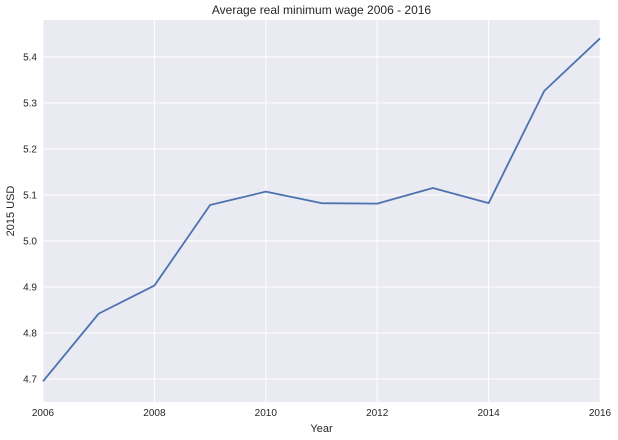 Image resolution: width=618 pixels, height=440 pixels. Describe the element at coordinates (488, 413) in the screenshot. I see `x-tick-label: 2014` at that location.